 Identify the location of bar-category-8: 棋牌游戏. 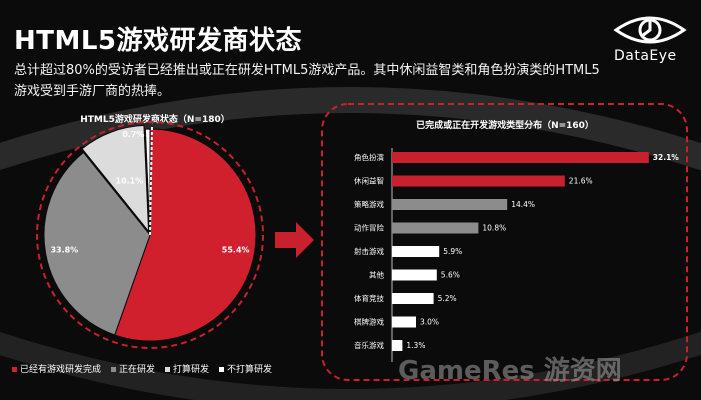
(369, 322).